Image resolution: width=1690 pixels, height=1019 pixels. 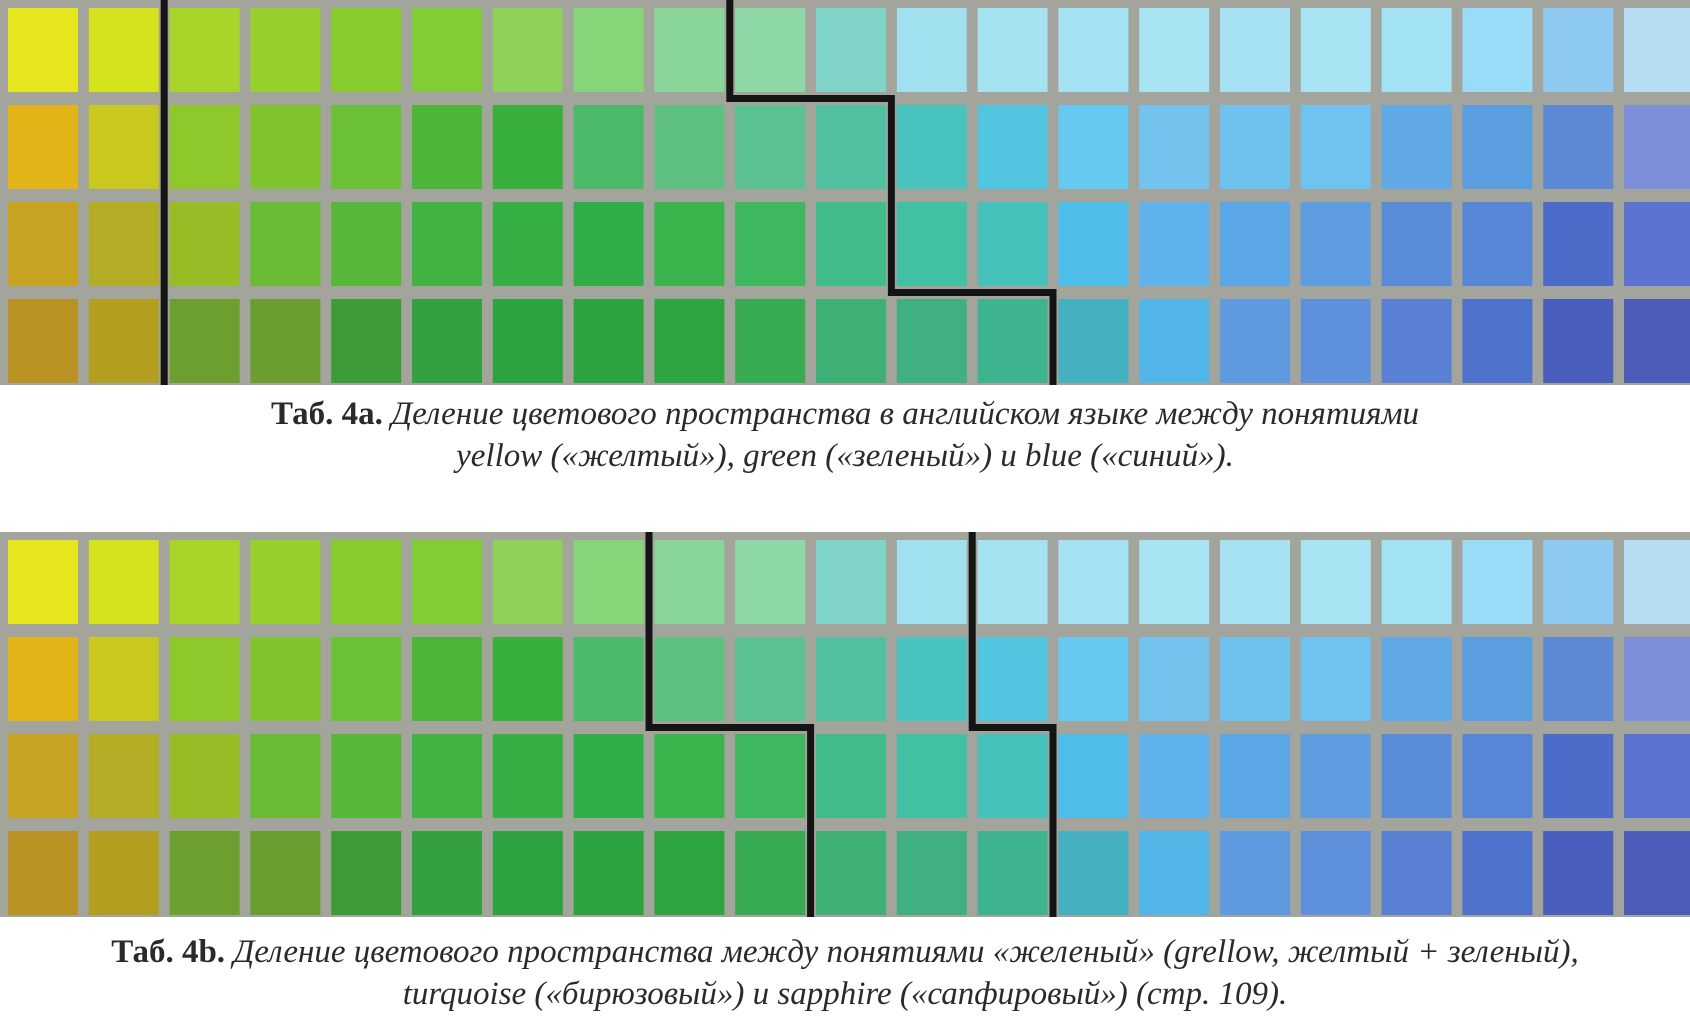 What do you see at coordinates (1335, 50) in the screenshot?
I see `fig-4a-swatch-r1-c17` at bounding box center [1335, 50].